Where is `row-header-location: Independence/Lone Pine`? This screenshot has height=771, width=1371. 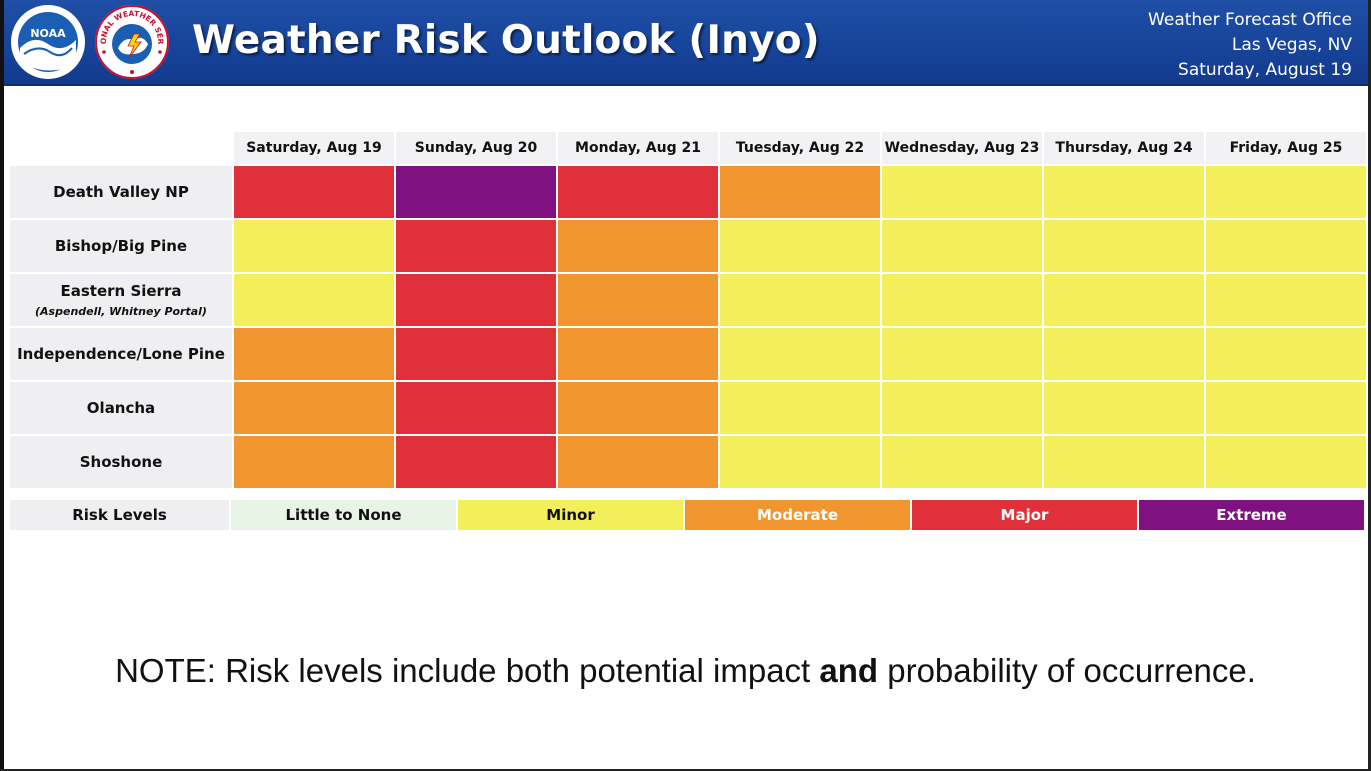
row-header-location: Independence/Lone Pine is located at coordinates (121, 354).